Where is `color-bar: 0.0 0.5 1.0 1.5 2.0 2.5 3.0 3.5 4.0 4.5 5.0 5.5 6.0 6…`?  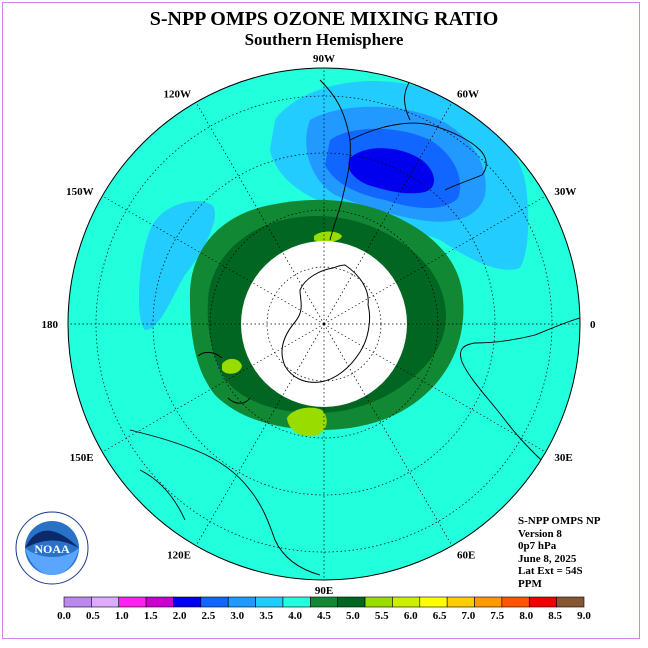 color-bar: 0.0 0.5 1.0 1.5 2.0 2.5 3.0 3.5 4.0 4.5 5.0 5.5 6.0 6… is located at coordinates (324, 609).